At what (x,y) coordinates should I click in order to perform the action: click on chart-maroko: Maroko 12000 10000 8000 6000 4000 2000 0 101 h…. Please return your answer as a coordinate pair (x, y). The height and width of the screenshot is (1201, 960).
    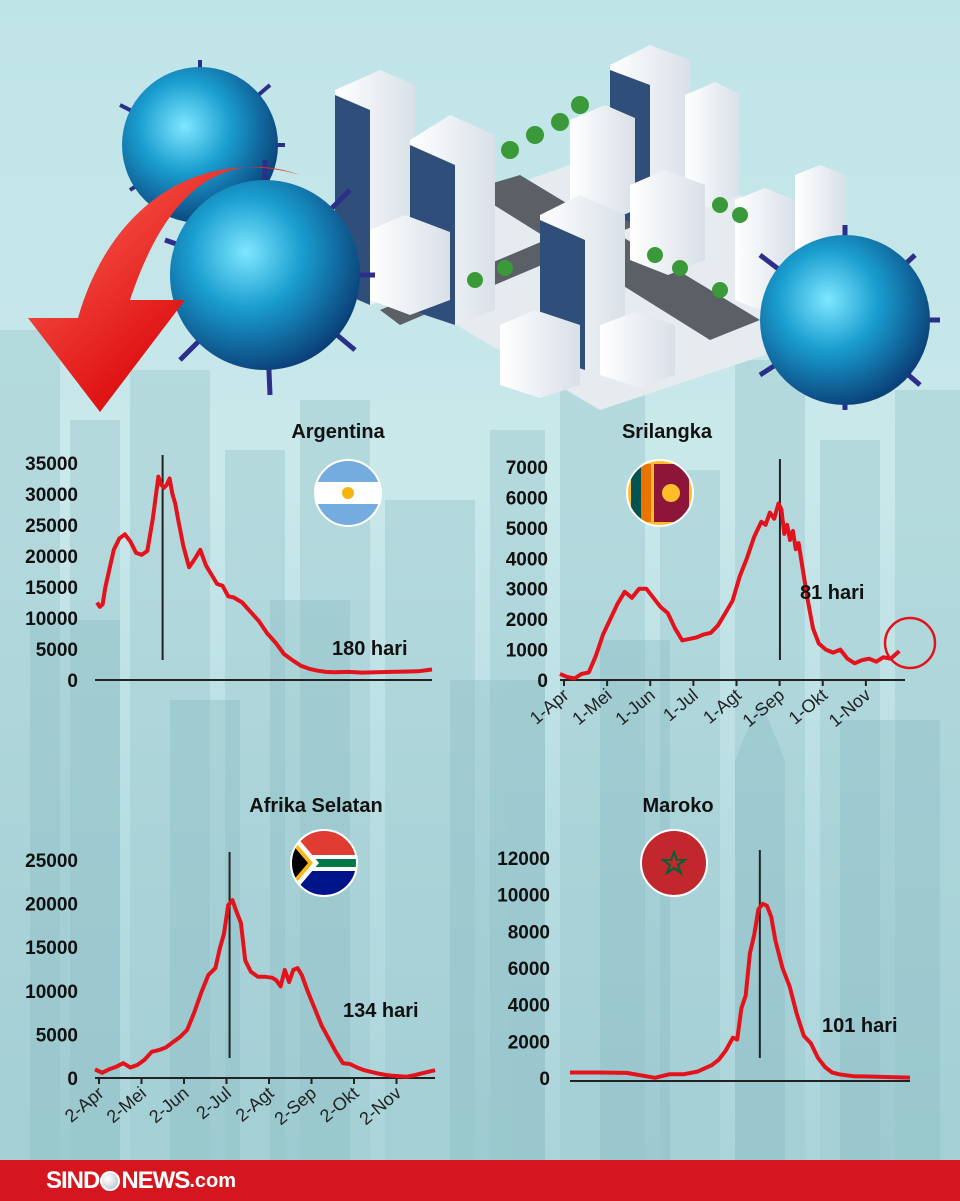
    Looking at the image, I should click on (704, 942).